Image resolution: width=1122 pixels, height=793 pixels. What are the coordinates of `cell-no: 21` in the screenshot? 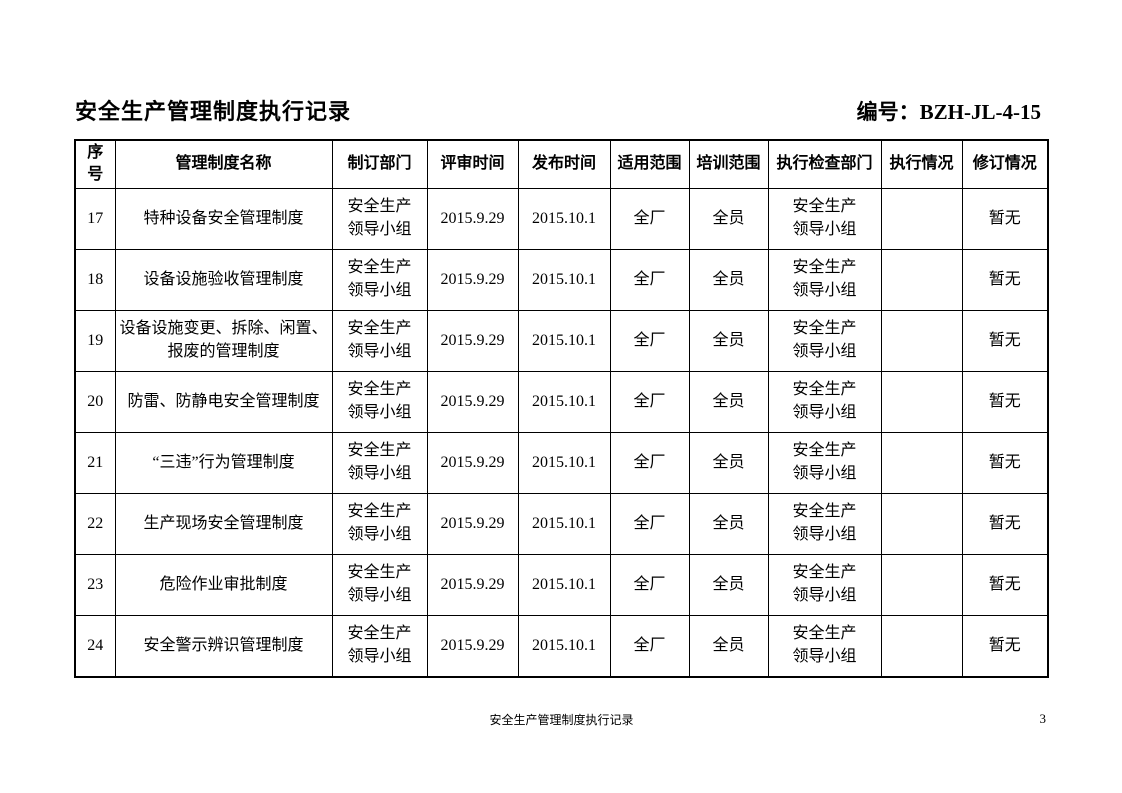 It's located at (95, 462).